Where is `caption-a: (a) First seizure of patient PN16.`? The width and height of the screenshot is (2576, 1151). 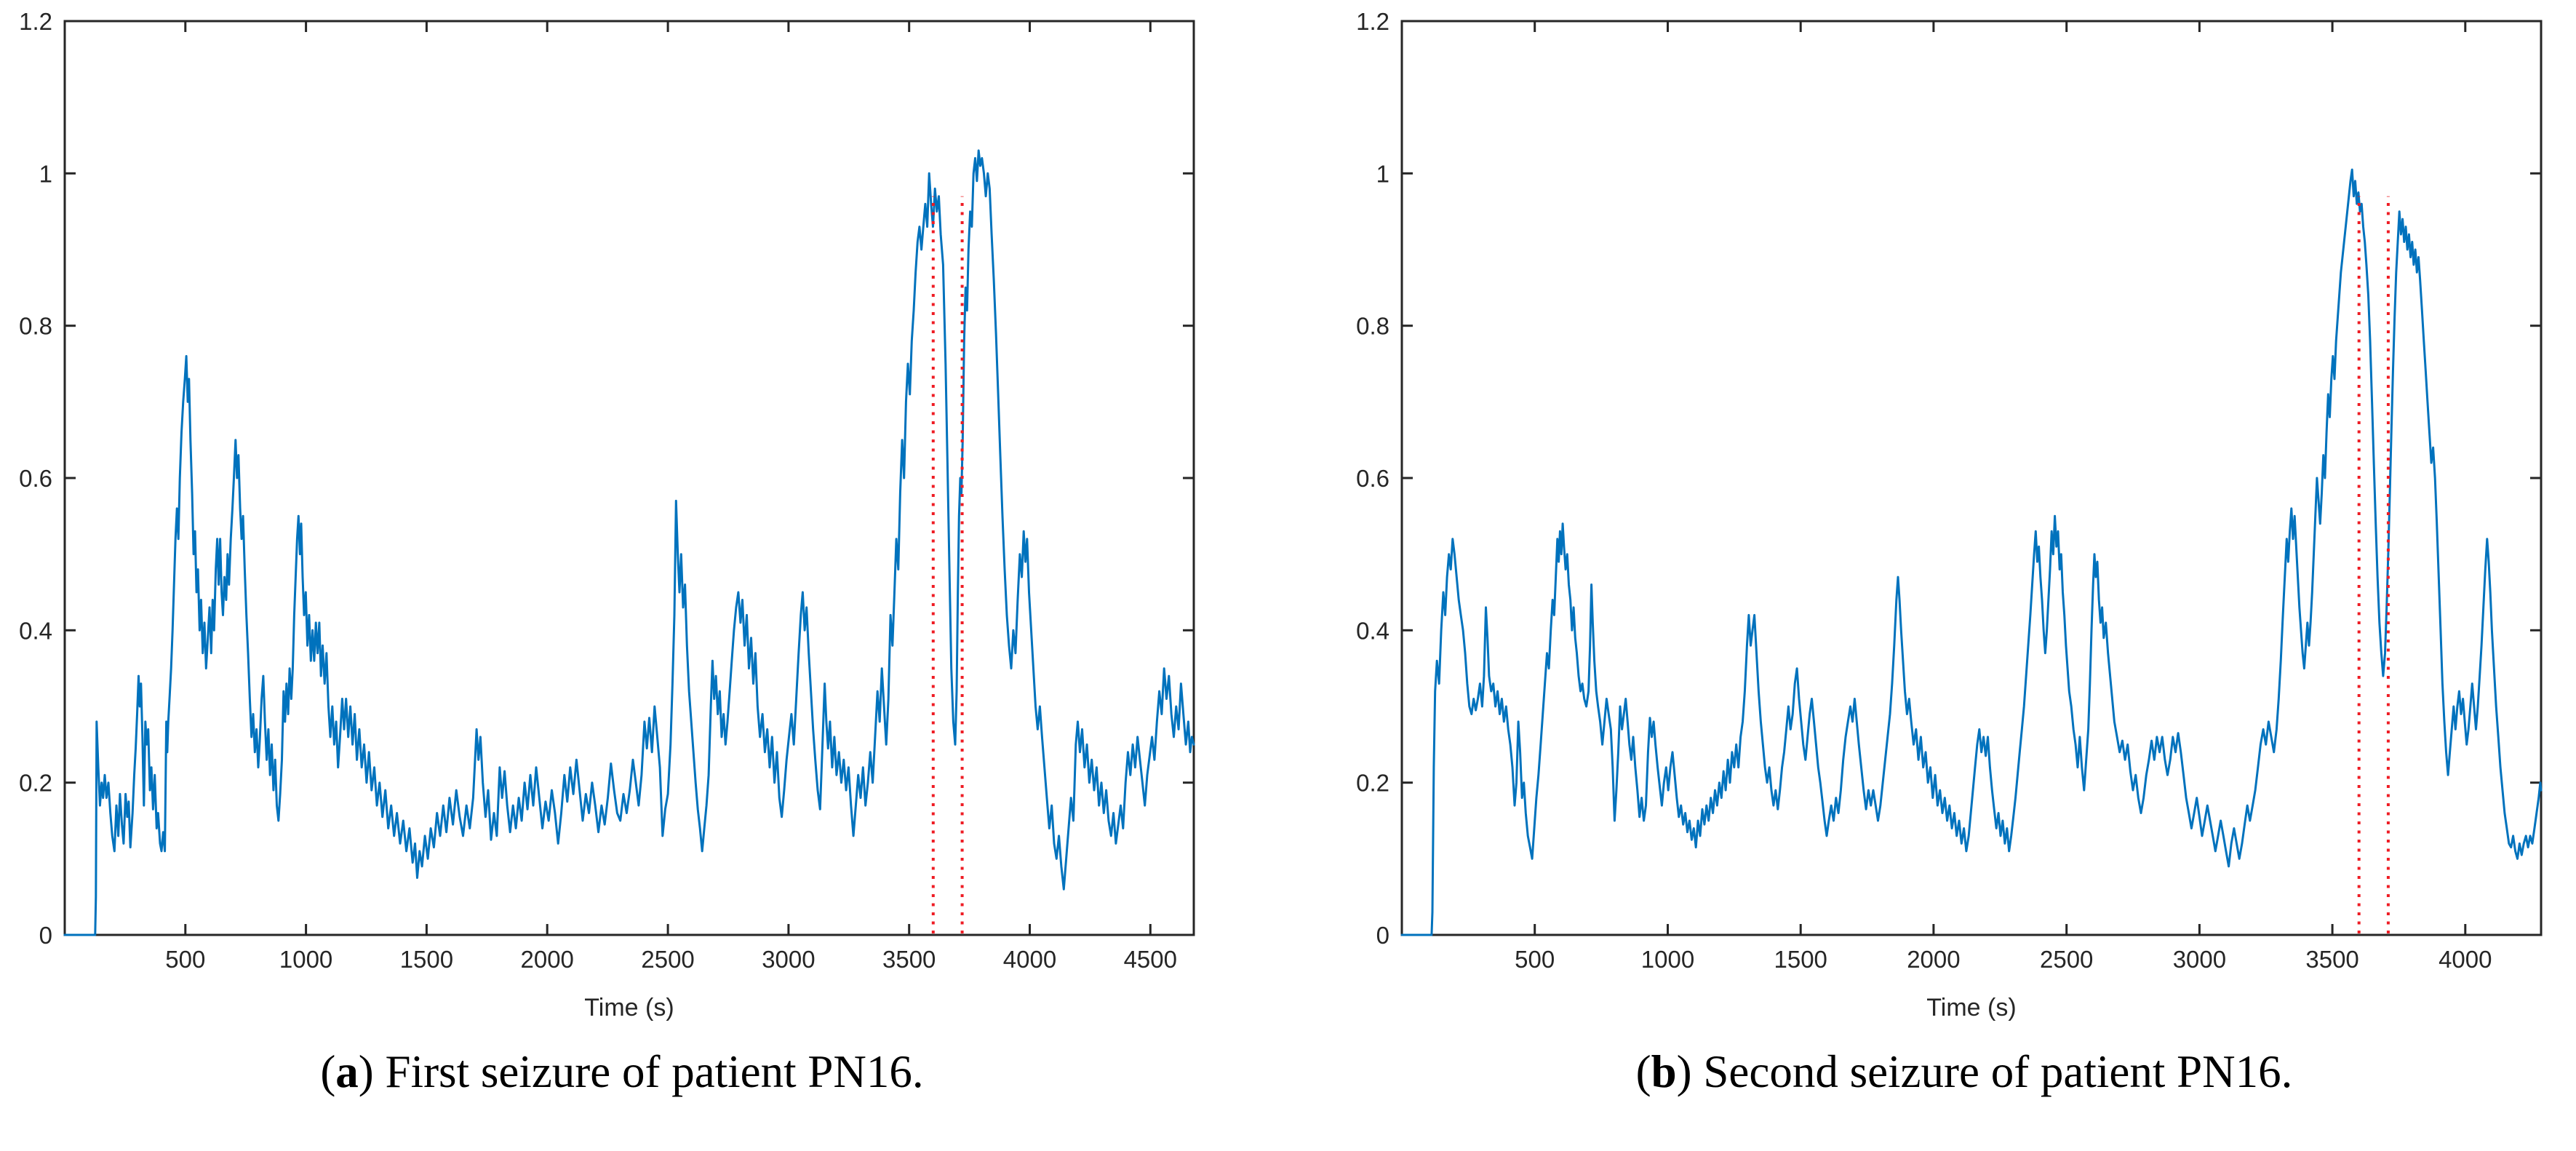
caption-a: (a) First seizure of patient PN16. is located at coordinates (621, 1073).